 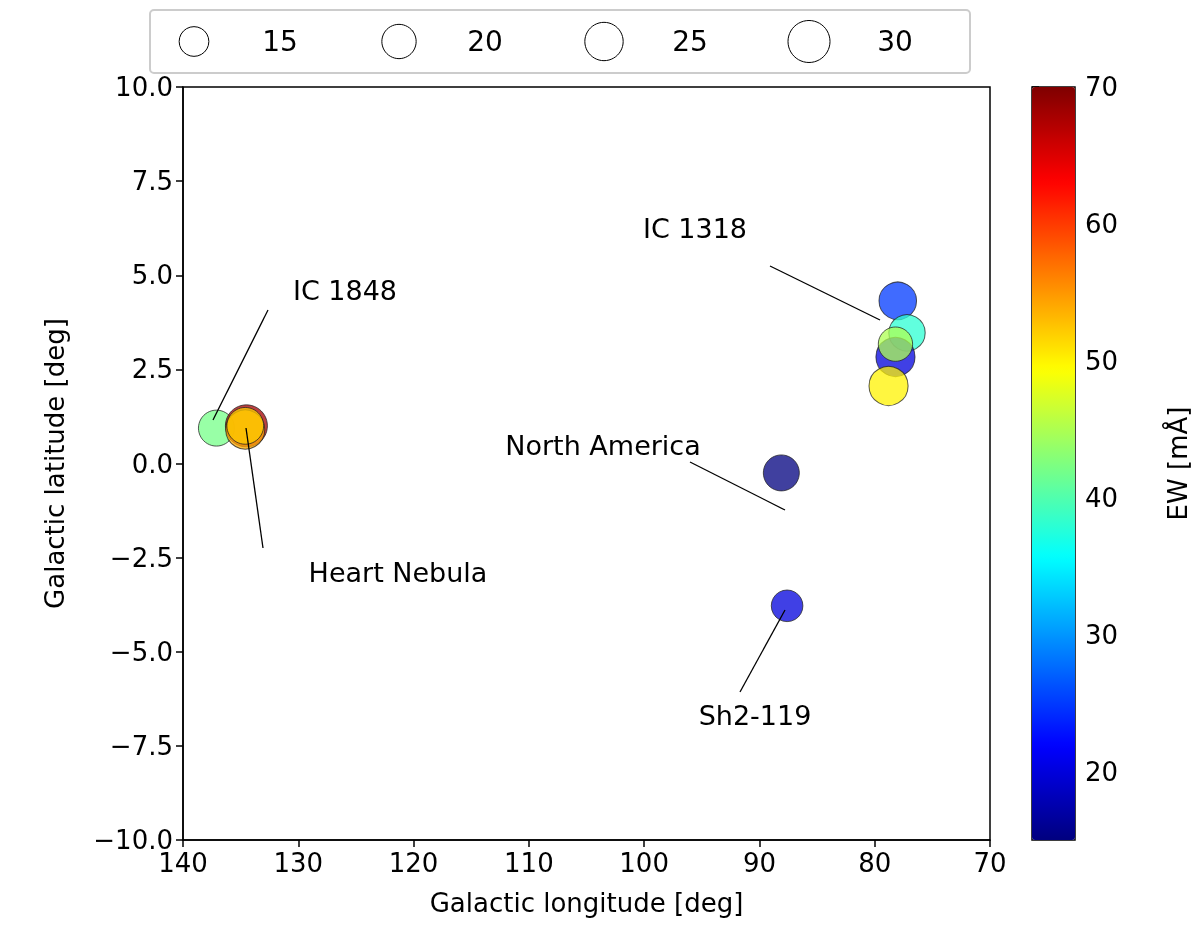 I want to click on y-tick-label: −7.5, so click(x=141, y=745).